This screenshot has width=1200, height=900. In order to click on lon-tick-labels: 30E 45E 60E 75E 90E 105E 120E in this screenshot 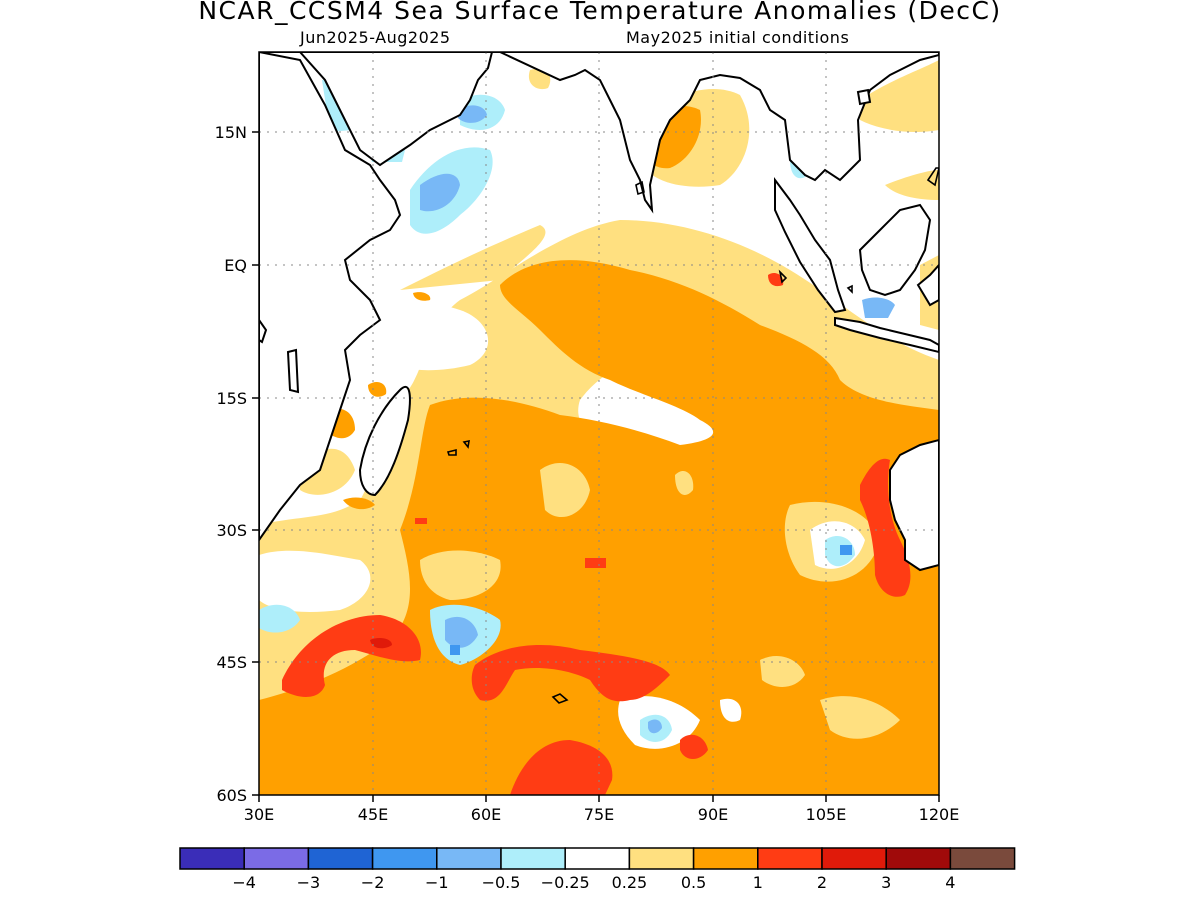, I will do `click(602, 814)`.